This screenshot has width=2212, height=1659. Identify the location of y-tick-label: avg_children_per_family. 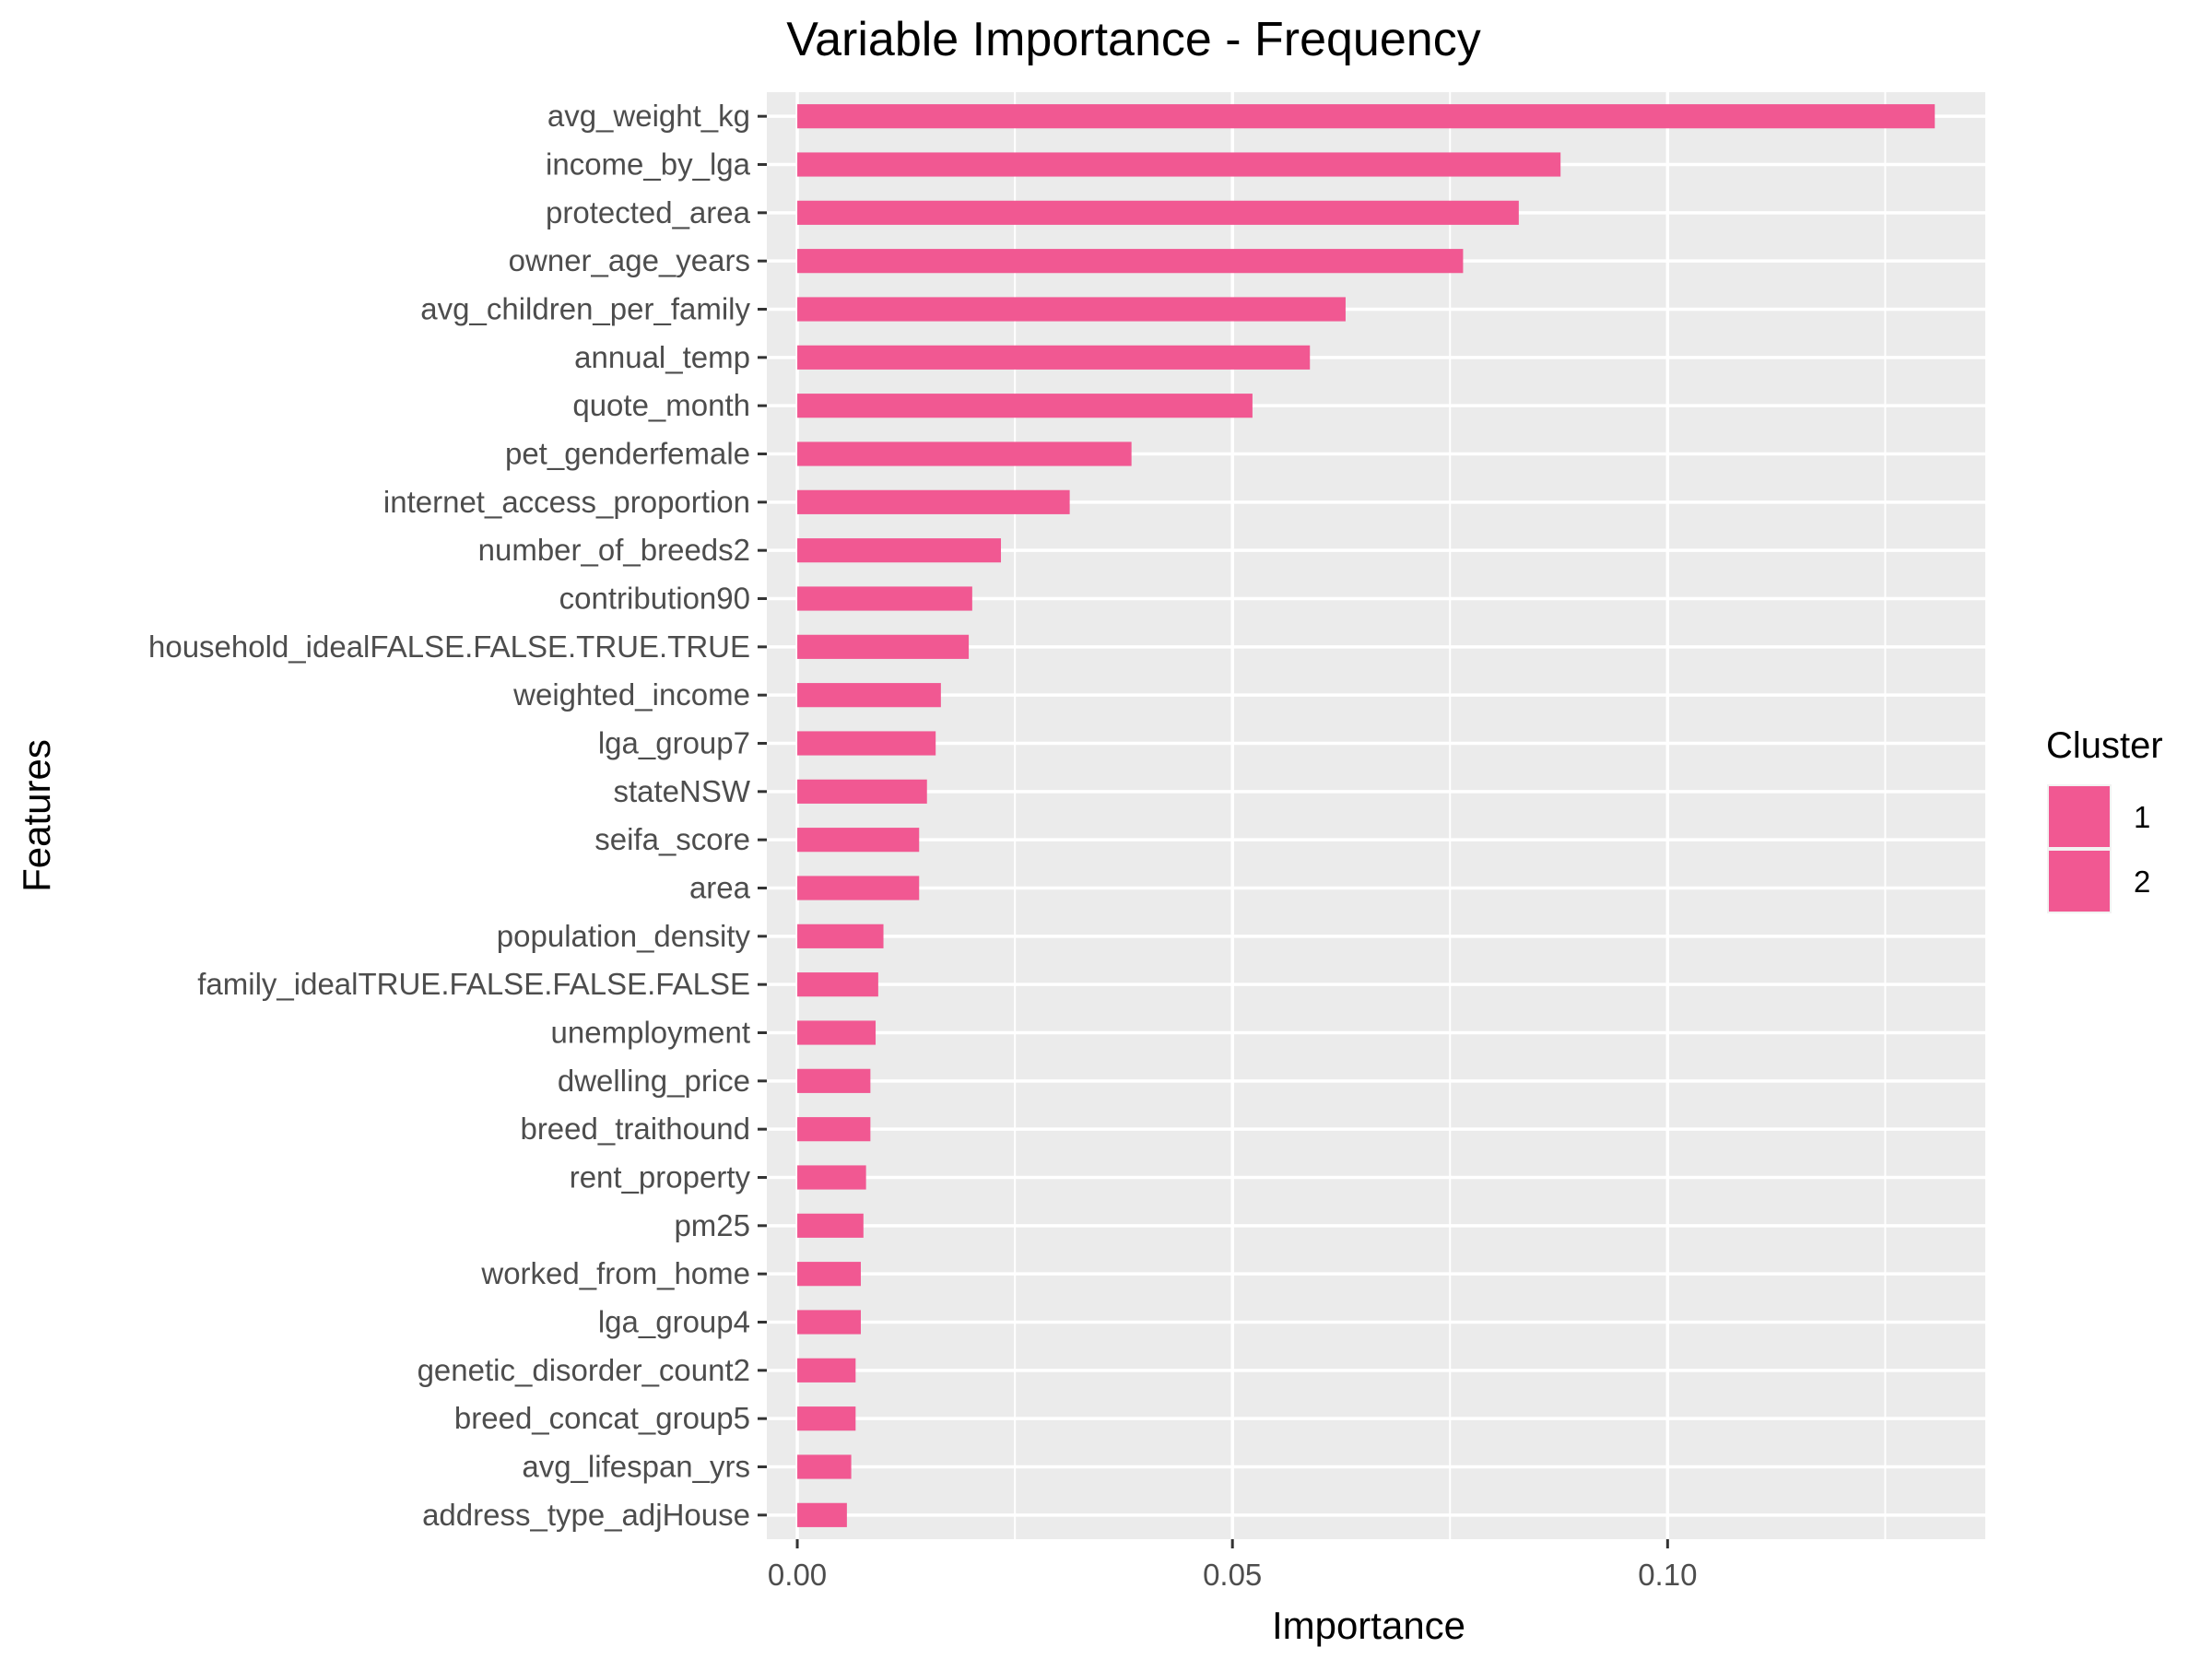
(585, 309).